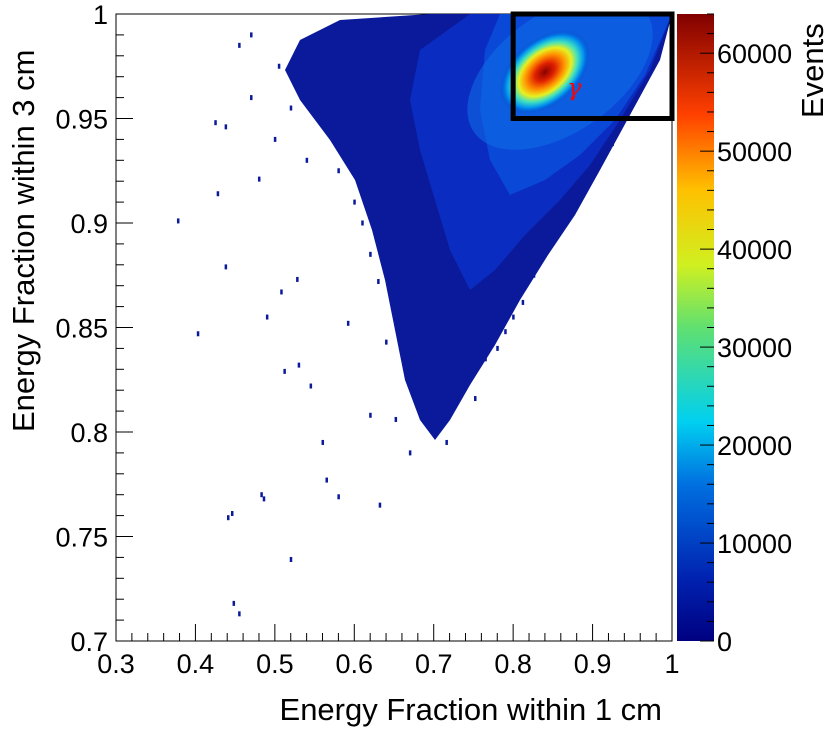 The image size is (830, 737). What do you see at coordinates (754, 446) in the screenshot?
I see `colorbar-tick-label-2: 20000` at bounding box center [754, 446].